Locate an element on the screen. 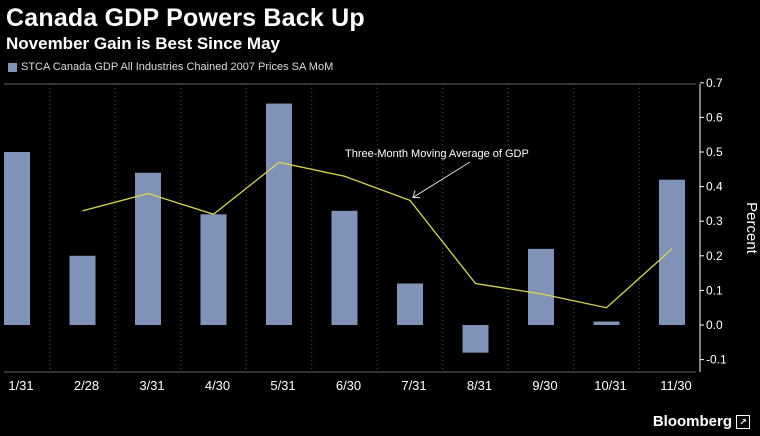 This screenshot has height=436, width=760. y-tick-label: 0.2 is located at coordinates (714, 256).